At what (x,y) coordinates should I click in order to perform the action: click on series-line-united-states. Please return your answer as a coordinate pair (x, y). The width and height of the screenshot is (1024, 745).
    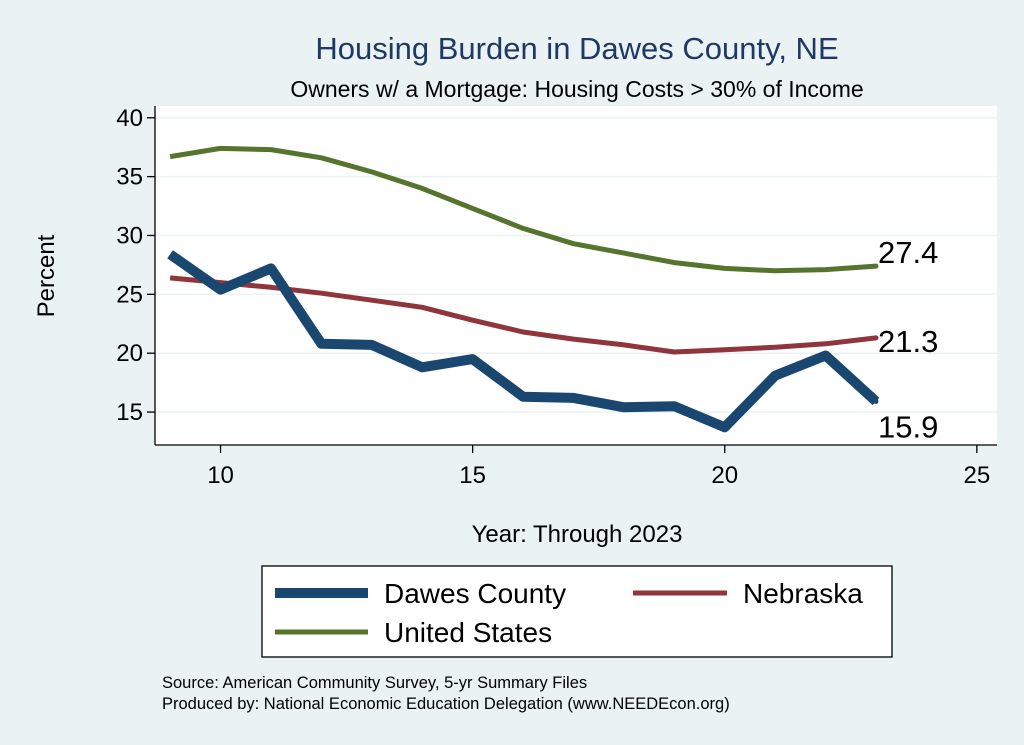
    Looking at the image, I should click on (523, 209).